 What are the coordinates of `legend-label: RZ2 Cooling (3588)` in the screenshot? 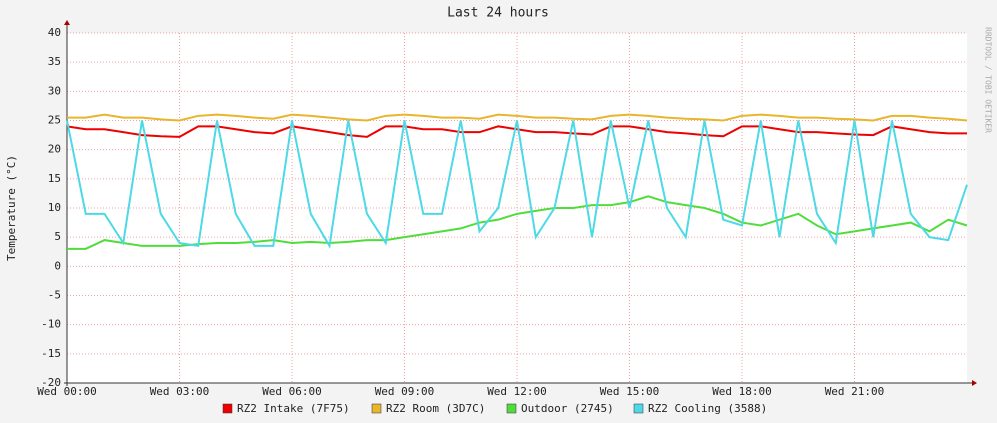 It's located at (707, 408).